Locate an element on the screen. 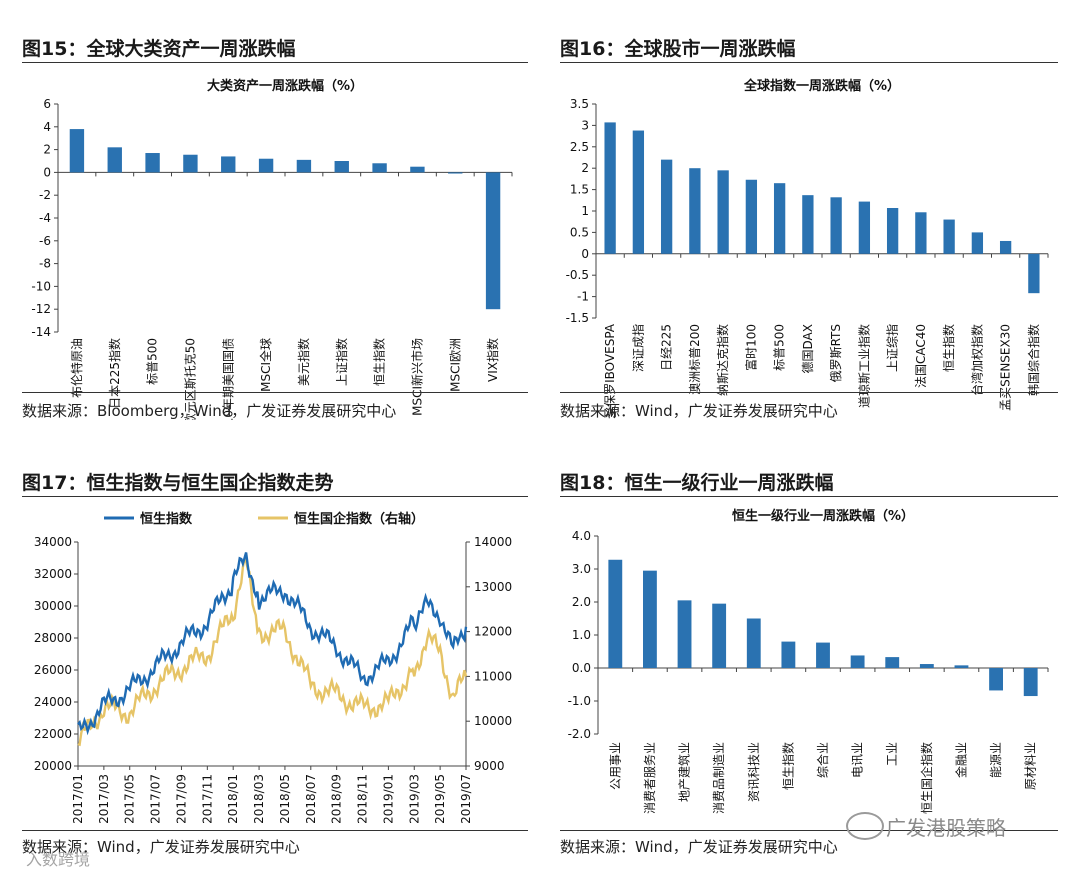  figure-17-top-rule is located at coordinates (275, 496).